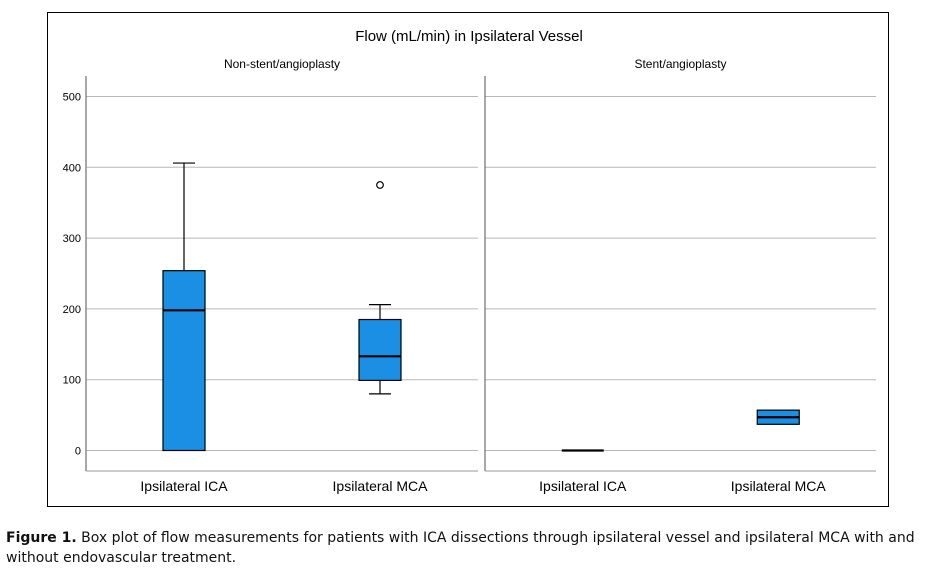 The width and height of the screenshot is (942, 570). What do you see at coordinates (72, 381) in the screenshot?
I see `y-tick-label: 100` at bounding box center [72, 381].